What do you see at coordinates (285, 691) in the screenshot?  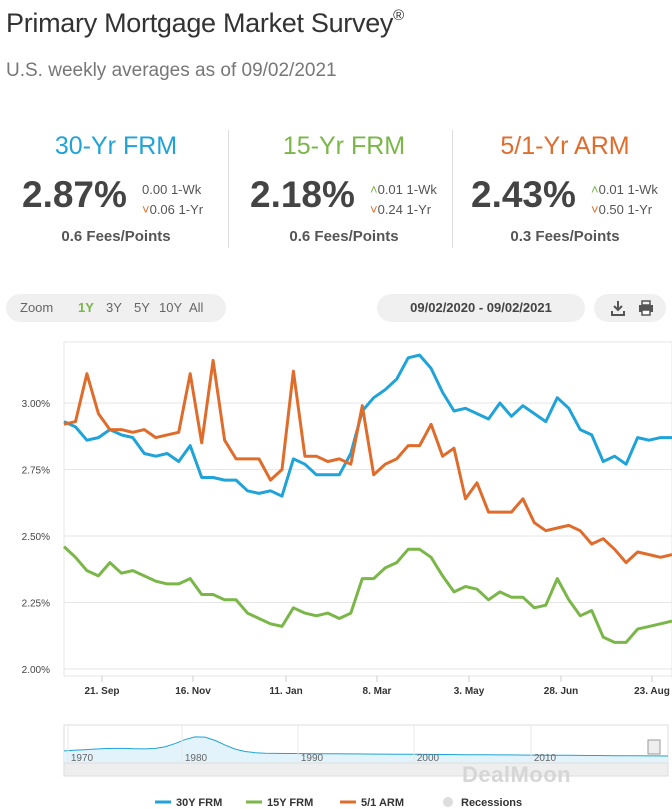 I see `x-tick-label: 11. Jan` at bounding box center [285, 691].